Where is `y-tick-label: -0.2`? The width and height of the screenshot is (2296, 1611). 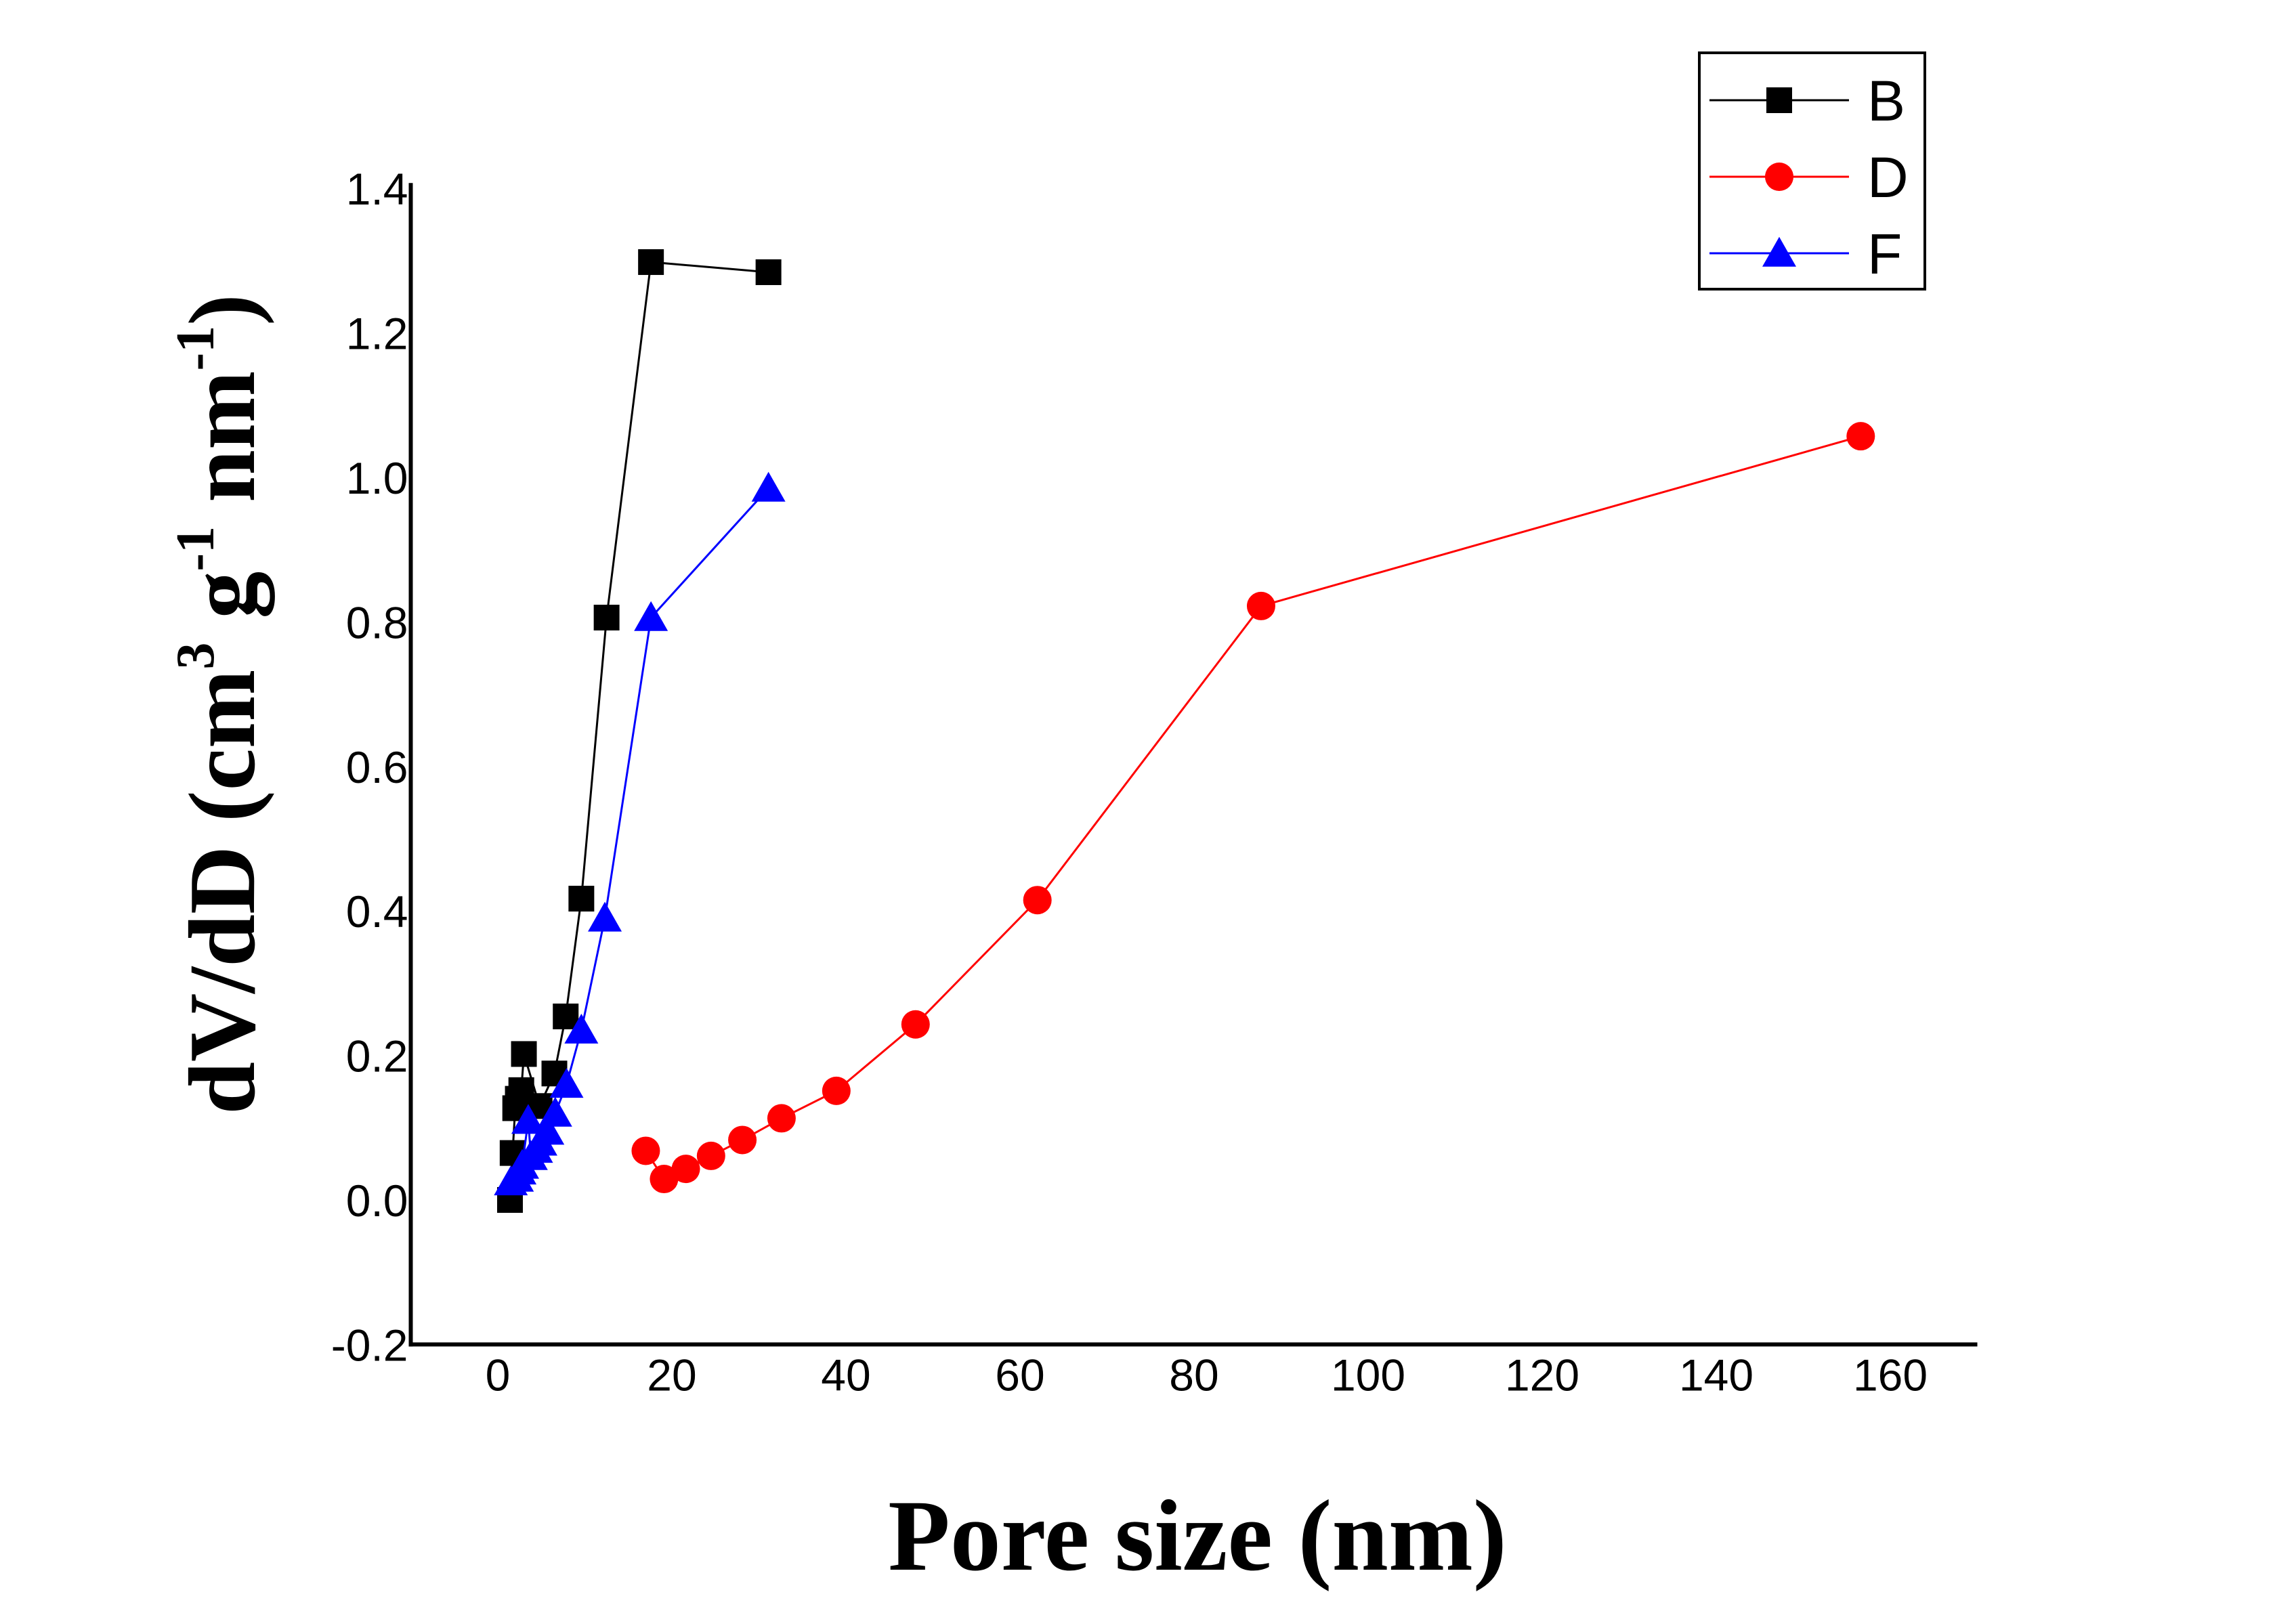
y-tick-label: -0.2 is located at coordinates (370, 1345).